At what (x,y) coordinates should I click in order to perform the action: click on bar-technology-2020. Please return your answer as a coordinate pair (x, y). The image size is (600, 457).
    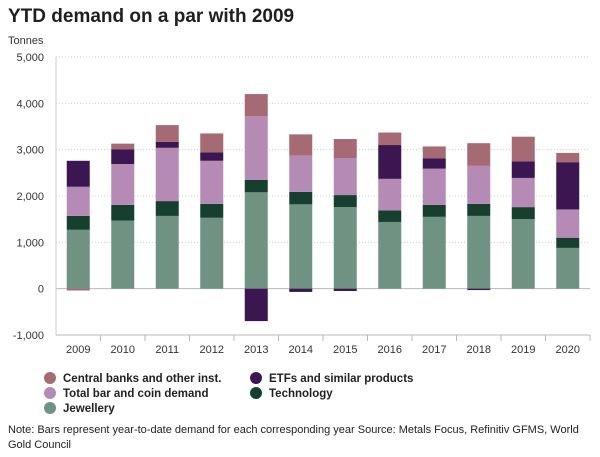
    Looking at the image, I should click on (568, 242).